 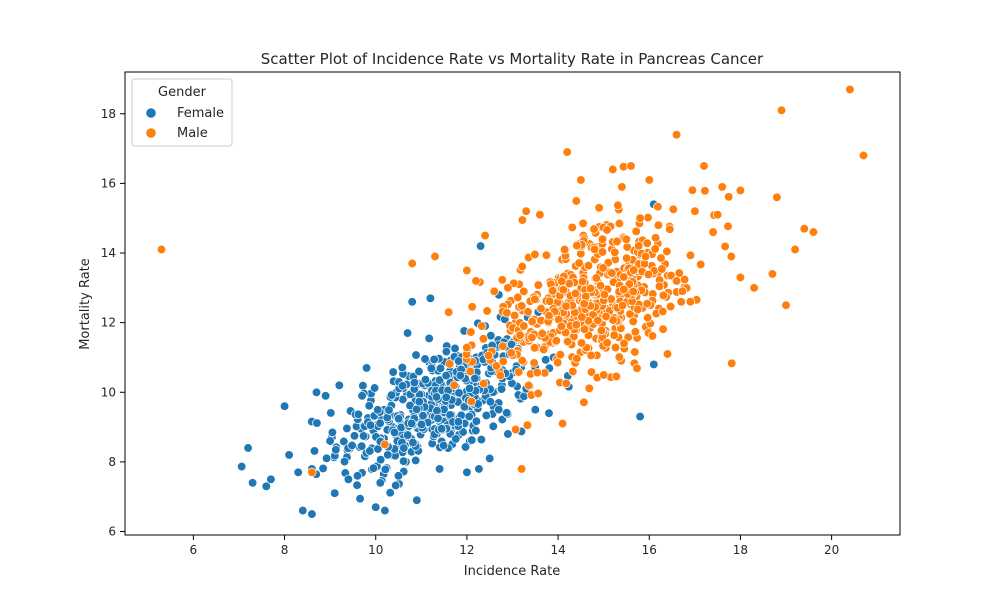 What do you see at coordinates (512, 571) in the screenshot?
I see `x-axis-label: Incidence Rate` at bounding box center [512, 571].